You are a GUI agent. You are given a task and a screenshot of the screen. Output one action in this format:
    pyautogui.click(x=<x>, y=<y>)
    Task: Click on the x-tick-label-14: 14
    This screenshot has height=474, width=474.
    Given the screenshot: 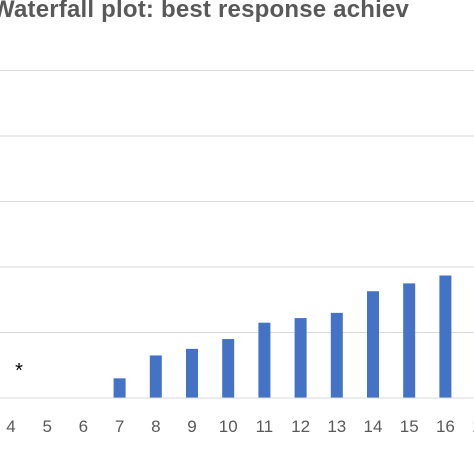 What is the action you would take?
    pyautogui.click(x=373, y=426)
    